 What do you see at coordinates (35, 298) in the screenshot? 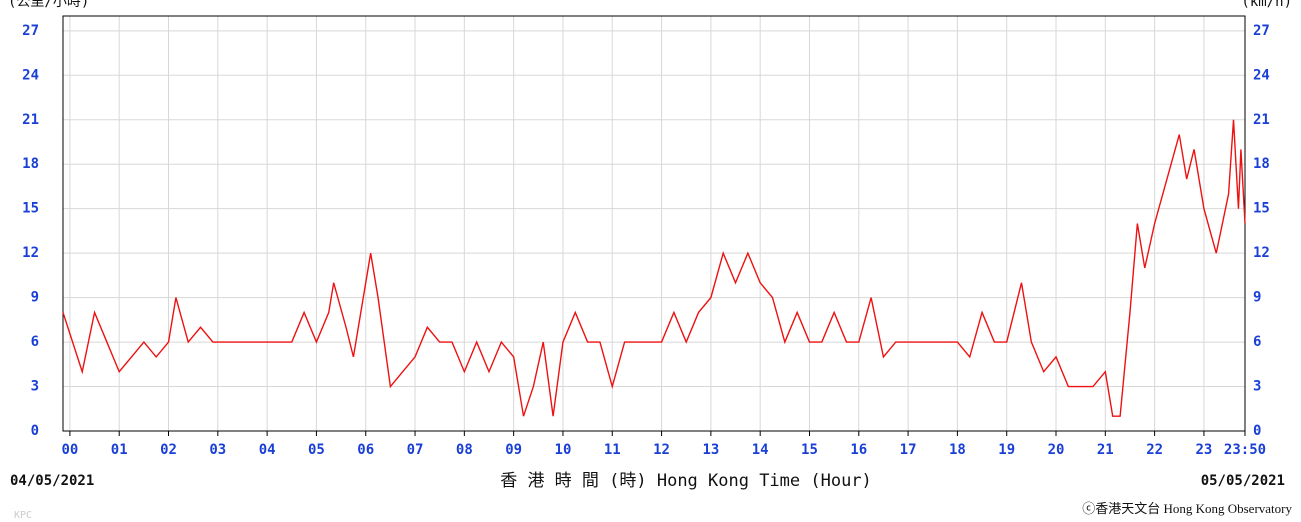
I see `y-tick-label: 9` at bounding box center [35, 298].